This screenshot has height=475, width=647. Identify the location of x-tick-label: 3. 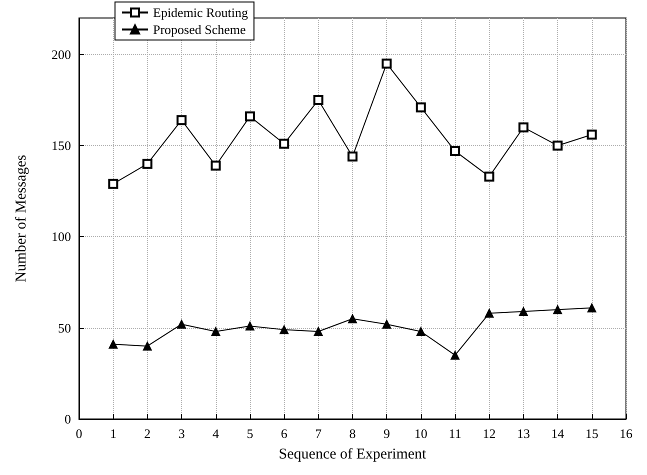
(181, 433).